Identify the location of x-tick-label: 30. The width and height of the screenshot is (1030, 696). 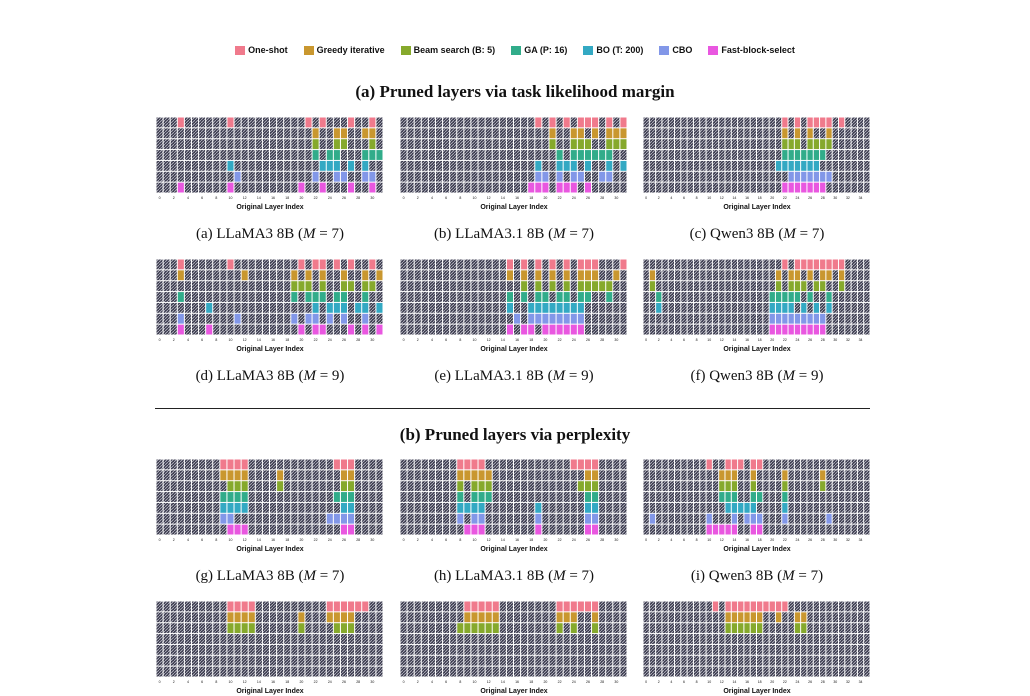
(835, 198).